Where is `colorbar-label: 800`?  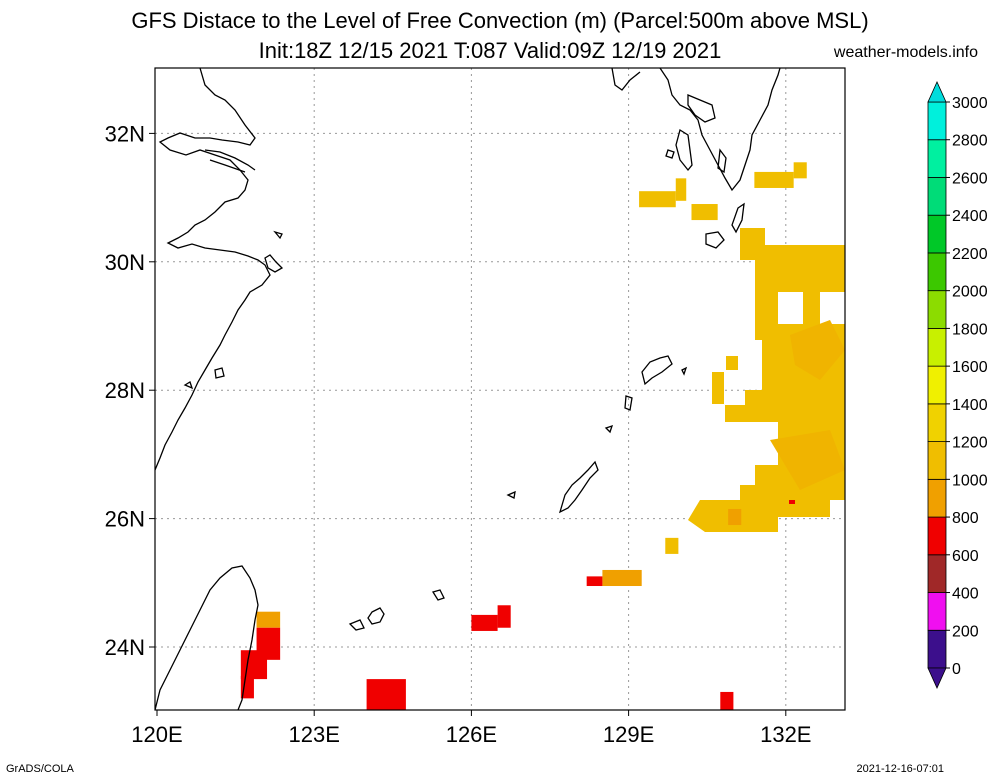
colorbar-label: 800 is located at coordinates (965, 518).